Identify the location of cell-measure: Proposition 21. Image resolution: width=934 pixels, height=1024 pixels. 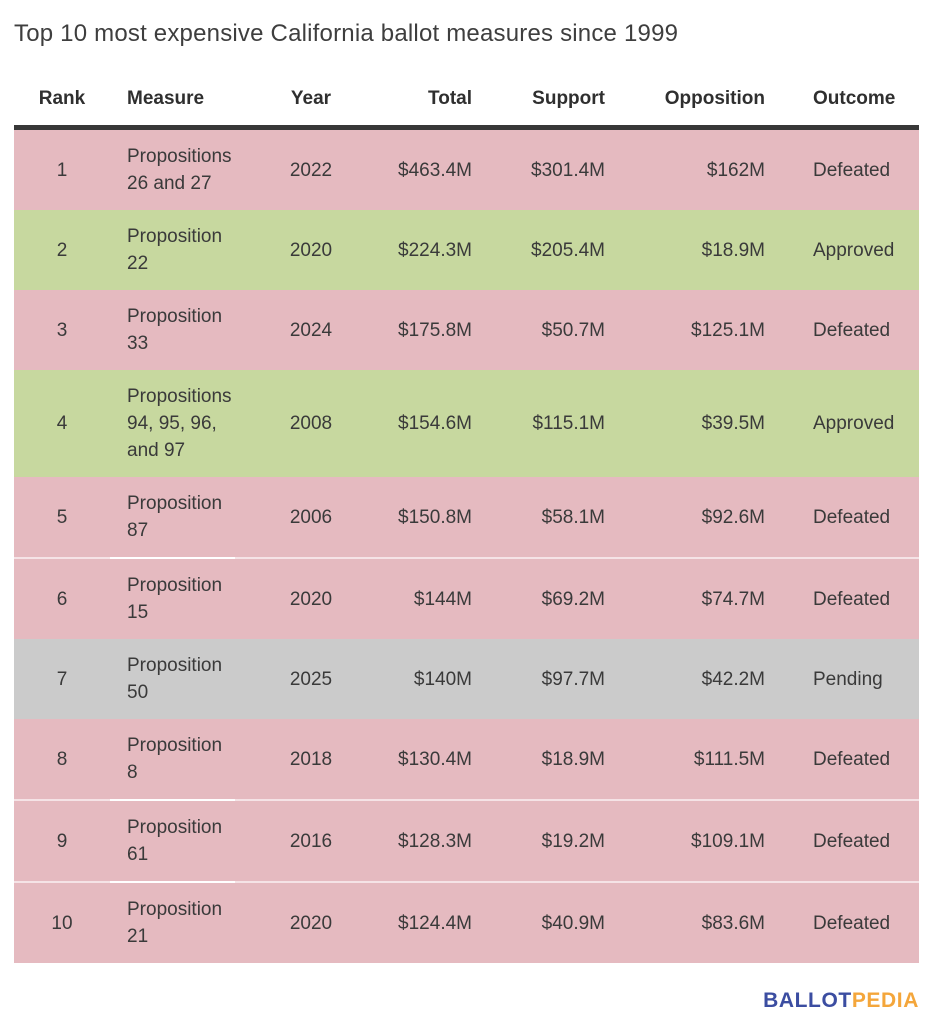
(175, 923).